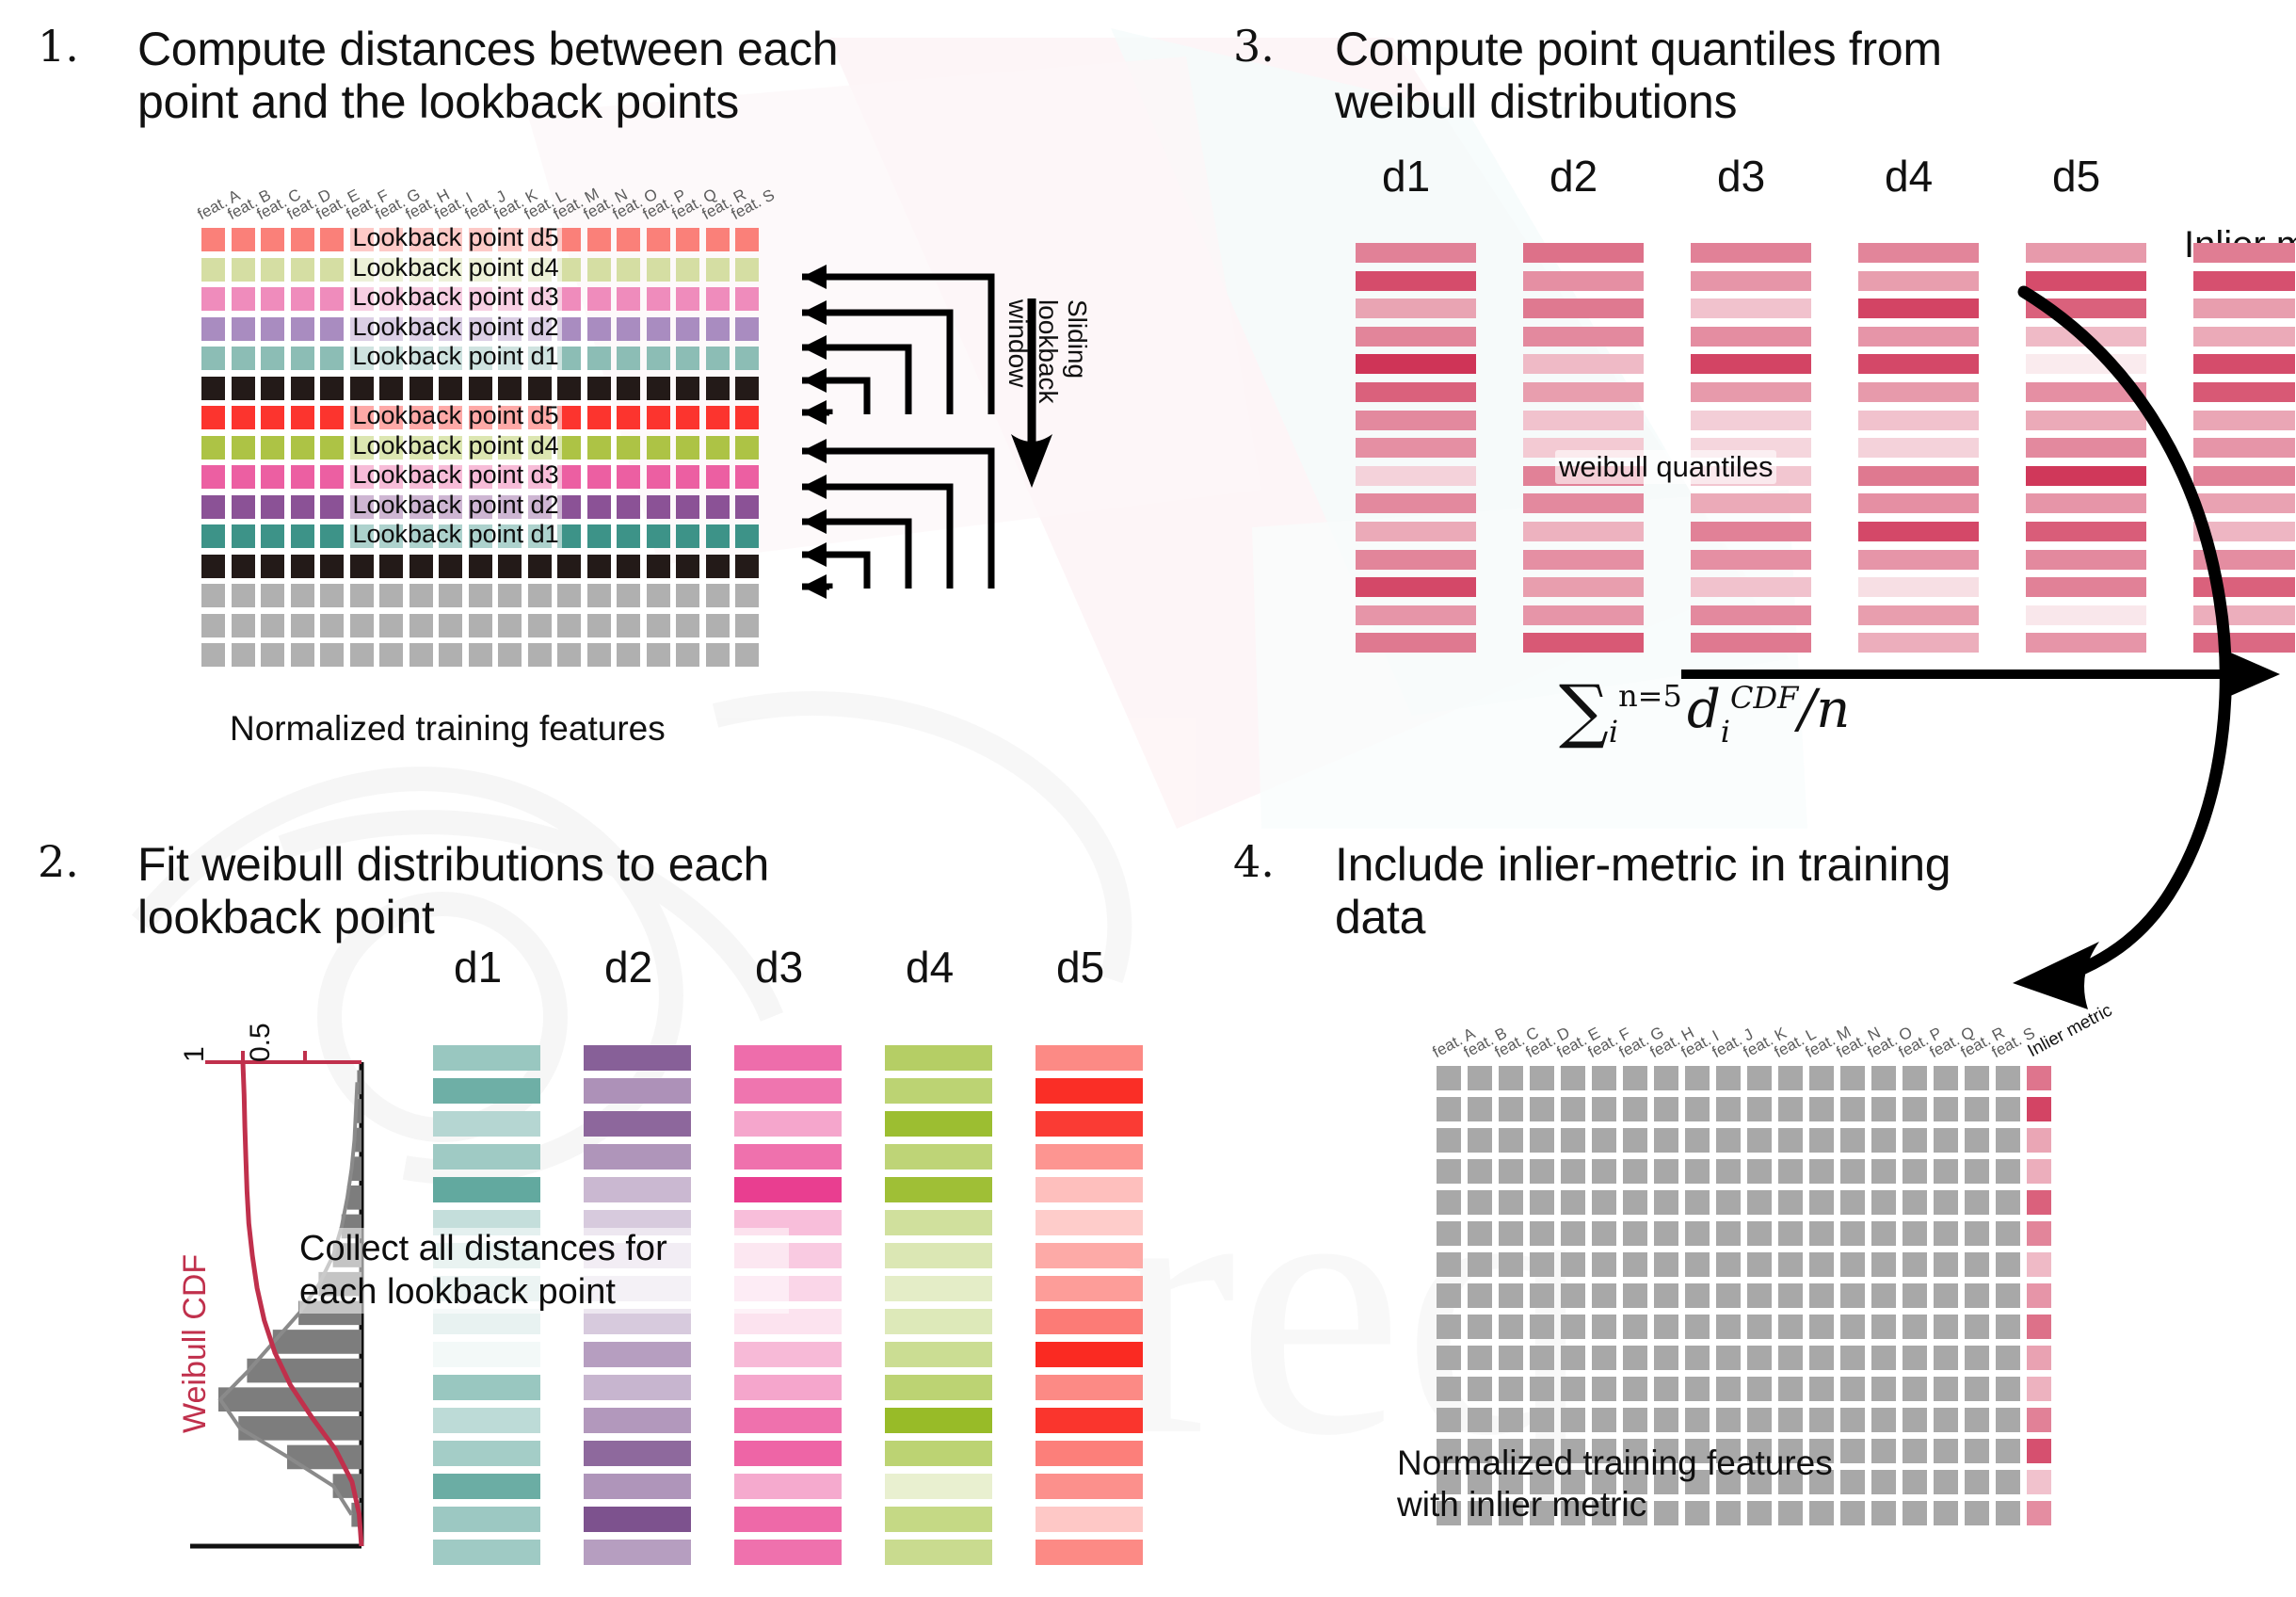 The height and width of the screenshot is (1597, 2296). Describe the element at coordinates (930, 967) in the screenshot. I see `distance-column-label-d4: d4` at that location.